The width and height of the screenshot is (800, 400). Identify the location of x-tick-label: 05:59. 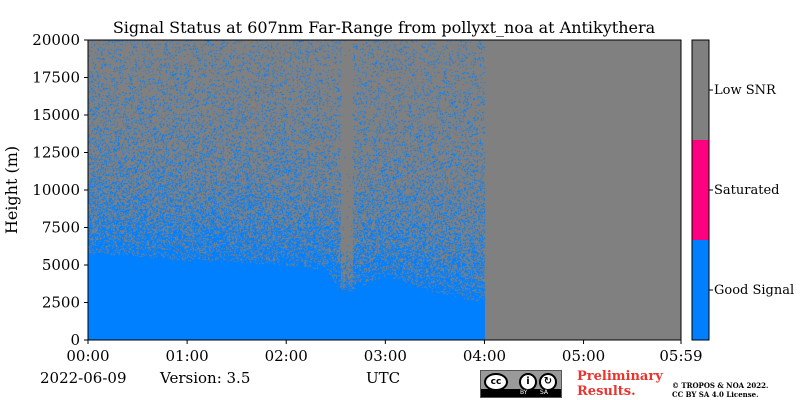
(680, 356).